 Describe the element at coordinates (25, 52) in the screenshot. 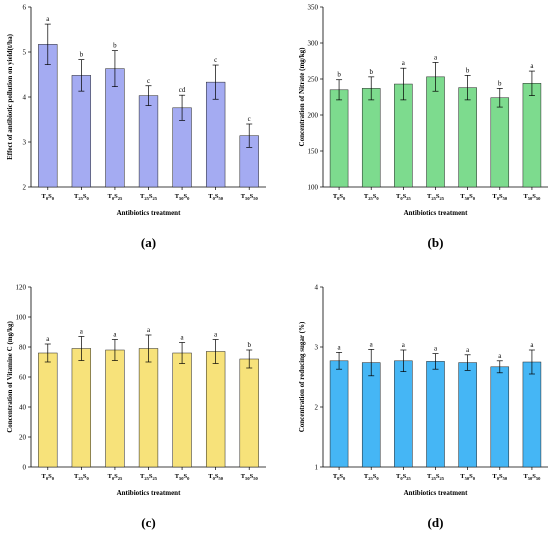

I see `y-tick-label: 5` at that location.